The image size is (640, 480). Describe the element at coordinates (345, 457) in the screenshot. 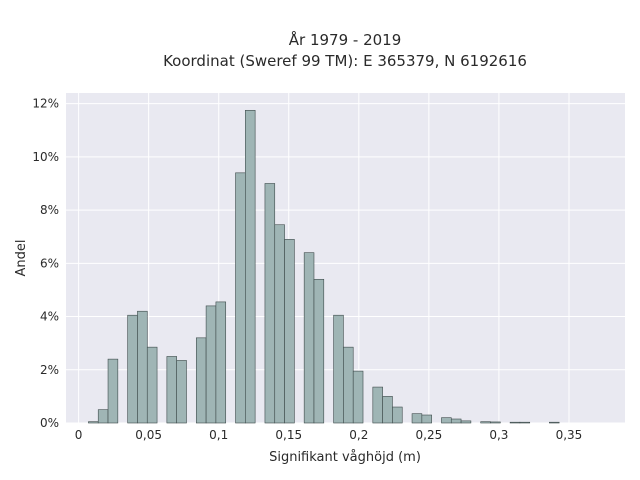

I see `x-axis-label: Signifikant våghöjd (m)` at that location.